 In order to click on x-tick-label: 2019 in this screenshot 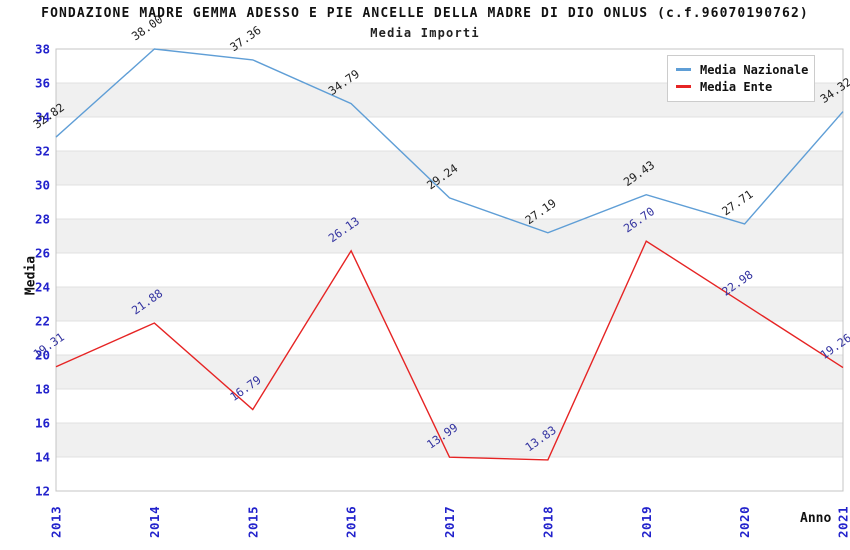, I will do `click(646, 522)`.